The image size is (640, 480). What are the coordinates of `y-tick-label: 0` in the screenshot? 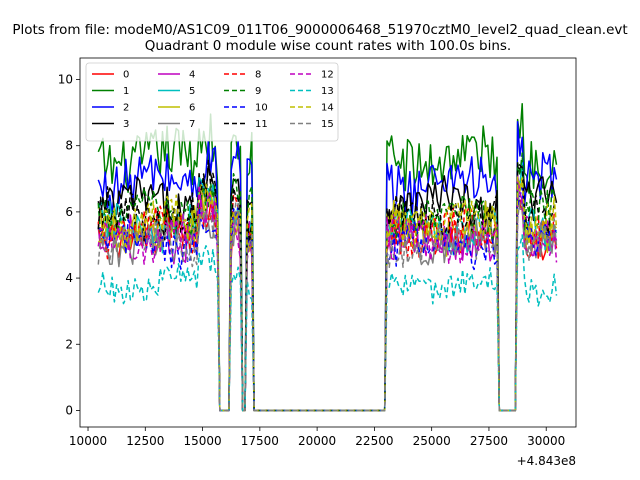 It's located at (69, 410).